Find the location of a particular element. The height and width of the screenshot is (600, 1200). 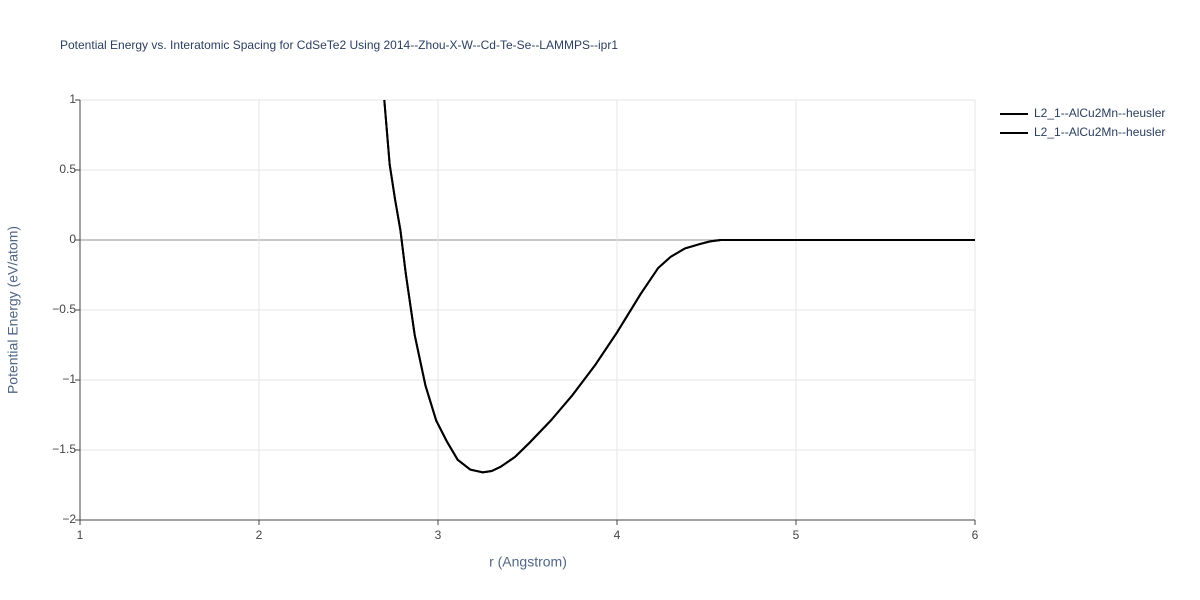

y-tick-label: −1.5 is located at coordinates (64, 449).